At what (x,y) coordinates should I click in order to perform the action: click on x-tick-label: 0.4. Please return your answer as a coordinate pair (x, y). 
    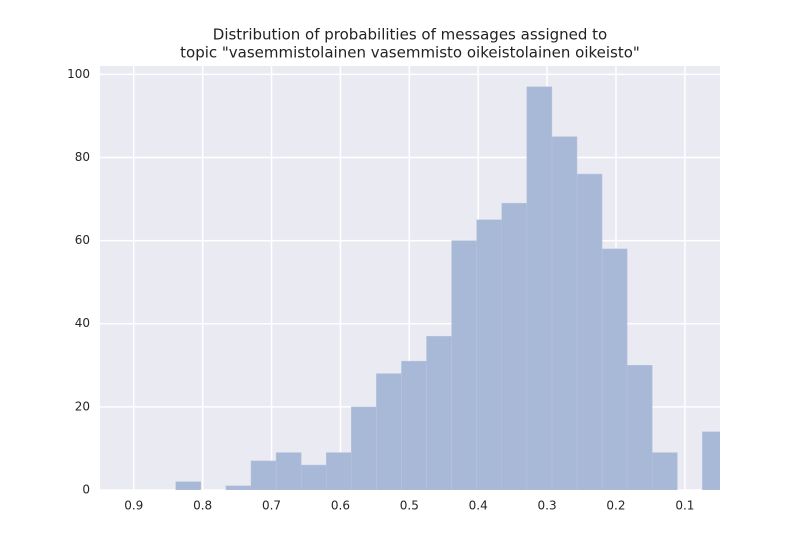
    Looking at the image, I should click on (478, 506).